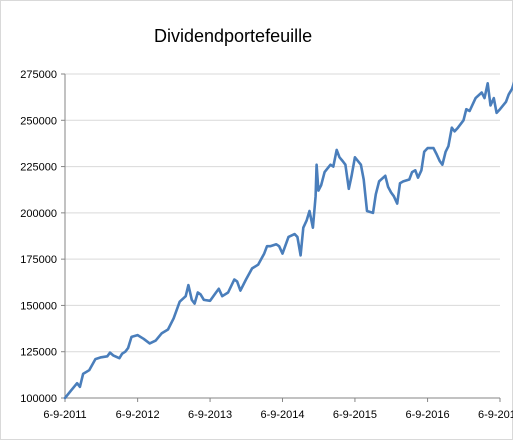  Describe the element at coordinates (38, 306) in the screenshot. I see `y-tick-label: 150000` at that location.